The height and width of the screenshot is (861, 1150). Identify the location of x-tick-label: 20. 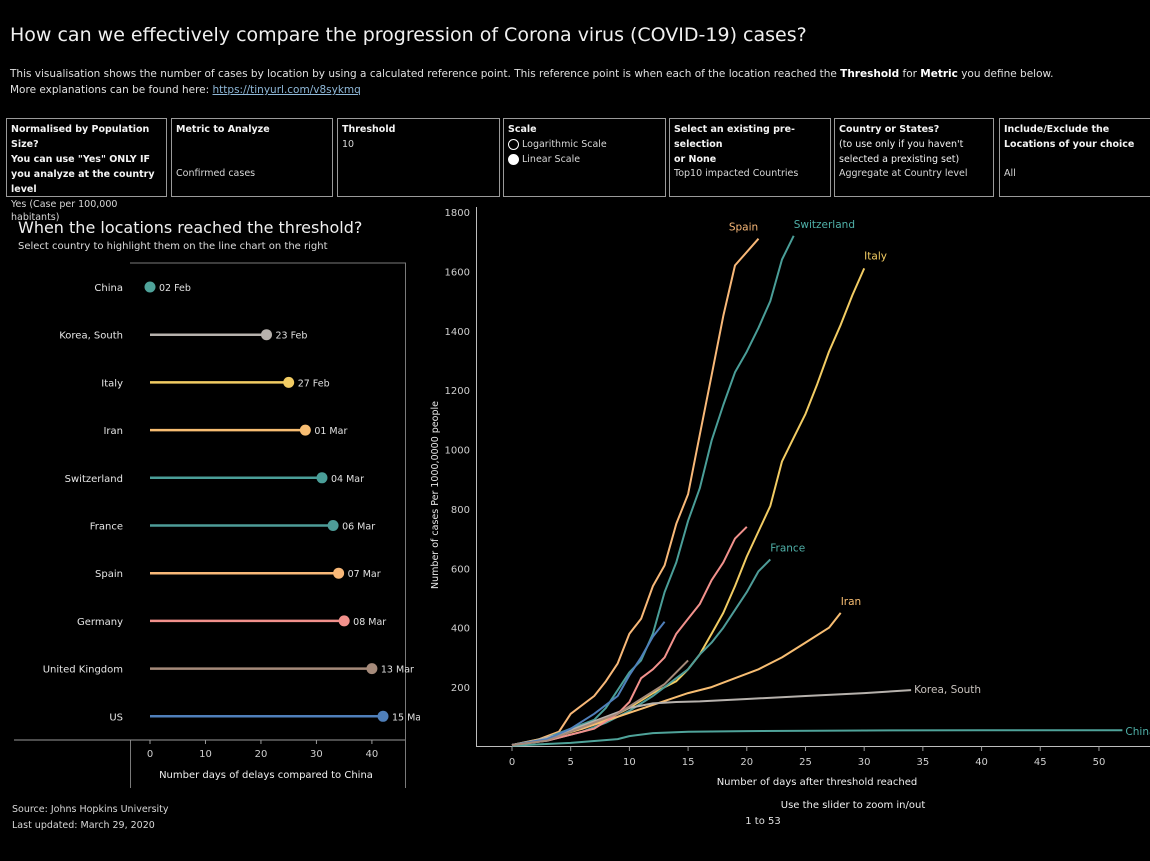
(746, 762).